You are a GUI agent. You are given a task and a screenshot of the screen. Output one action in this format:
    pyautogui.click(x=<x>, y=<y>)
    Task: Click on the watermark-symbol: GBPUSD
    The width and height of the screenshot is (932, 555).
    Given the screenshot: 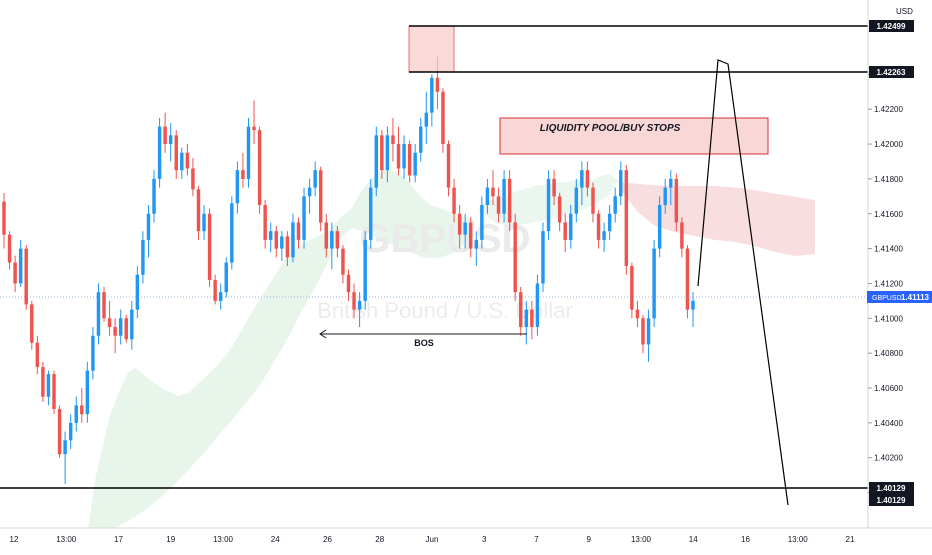 What is the action you would take?
    pyautogui.click(x=444, y=239)
    